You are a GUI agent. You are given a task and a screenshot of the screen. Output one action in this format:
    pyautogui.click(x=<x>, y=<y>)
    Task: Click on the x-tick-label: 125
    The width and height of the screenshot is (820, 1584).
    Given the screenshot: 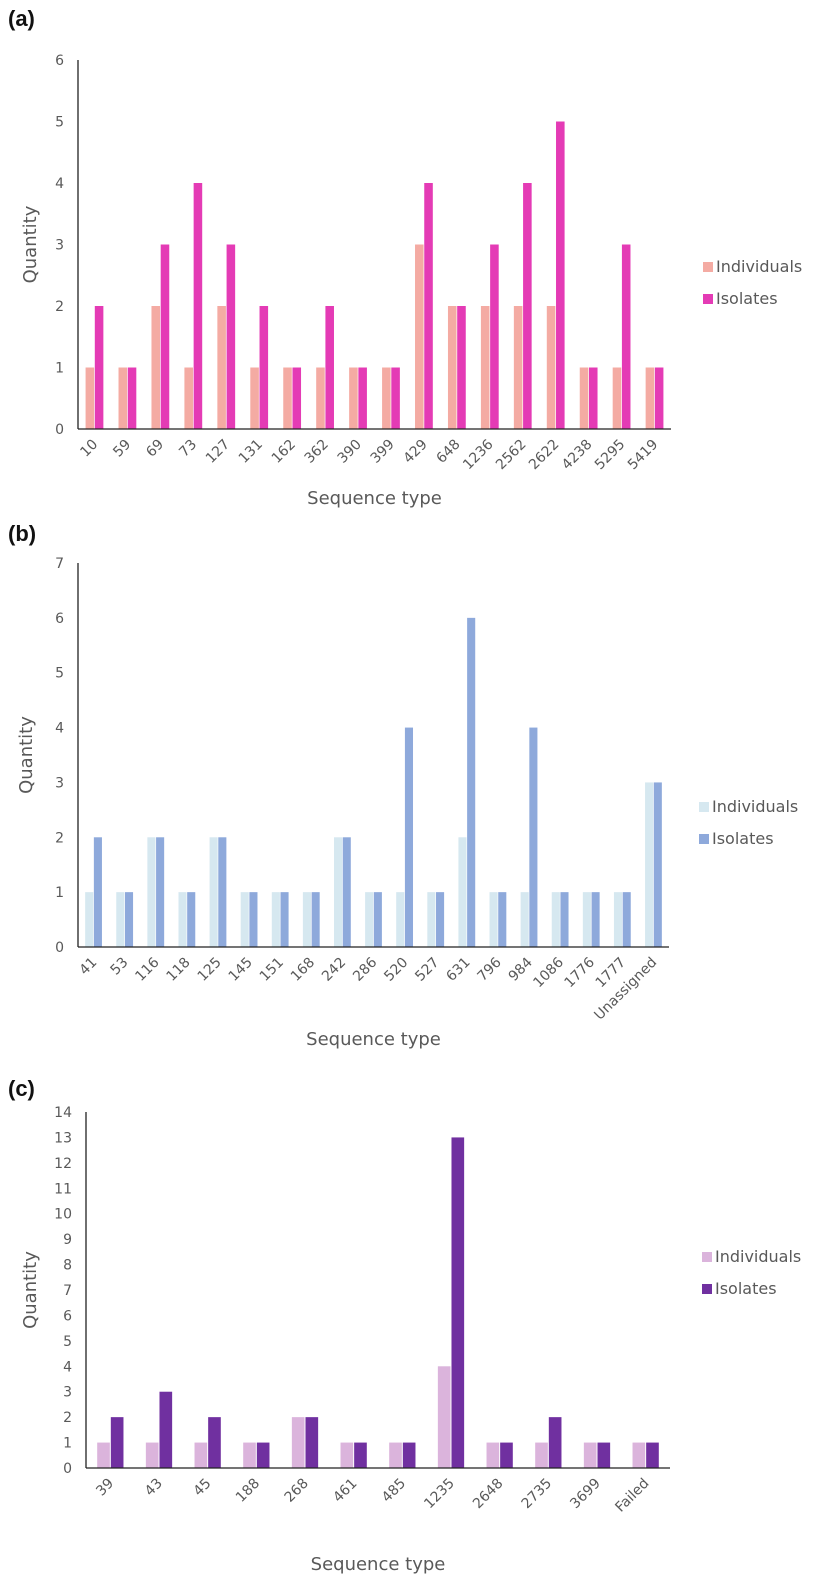 What is the action you would take?
    pyautogui.click(x=210, y=970)
    